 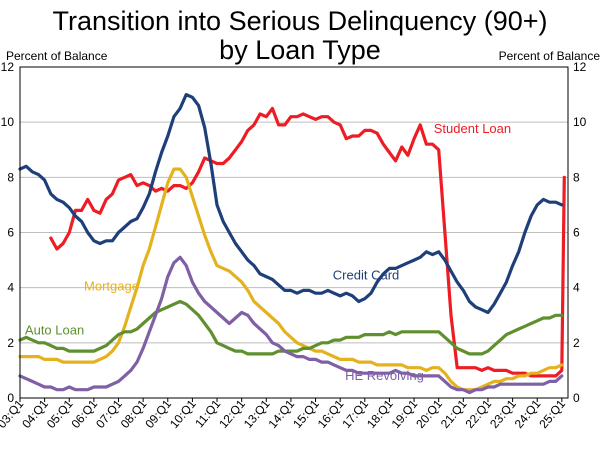 What do you see at coordinates (576, 177) in the screenshot?
I see `y-tick-right: 8` at bounding box center [576, 177].